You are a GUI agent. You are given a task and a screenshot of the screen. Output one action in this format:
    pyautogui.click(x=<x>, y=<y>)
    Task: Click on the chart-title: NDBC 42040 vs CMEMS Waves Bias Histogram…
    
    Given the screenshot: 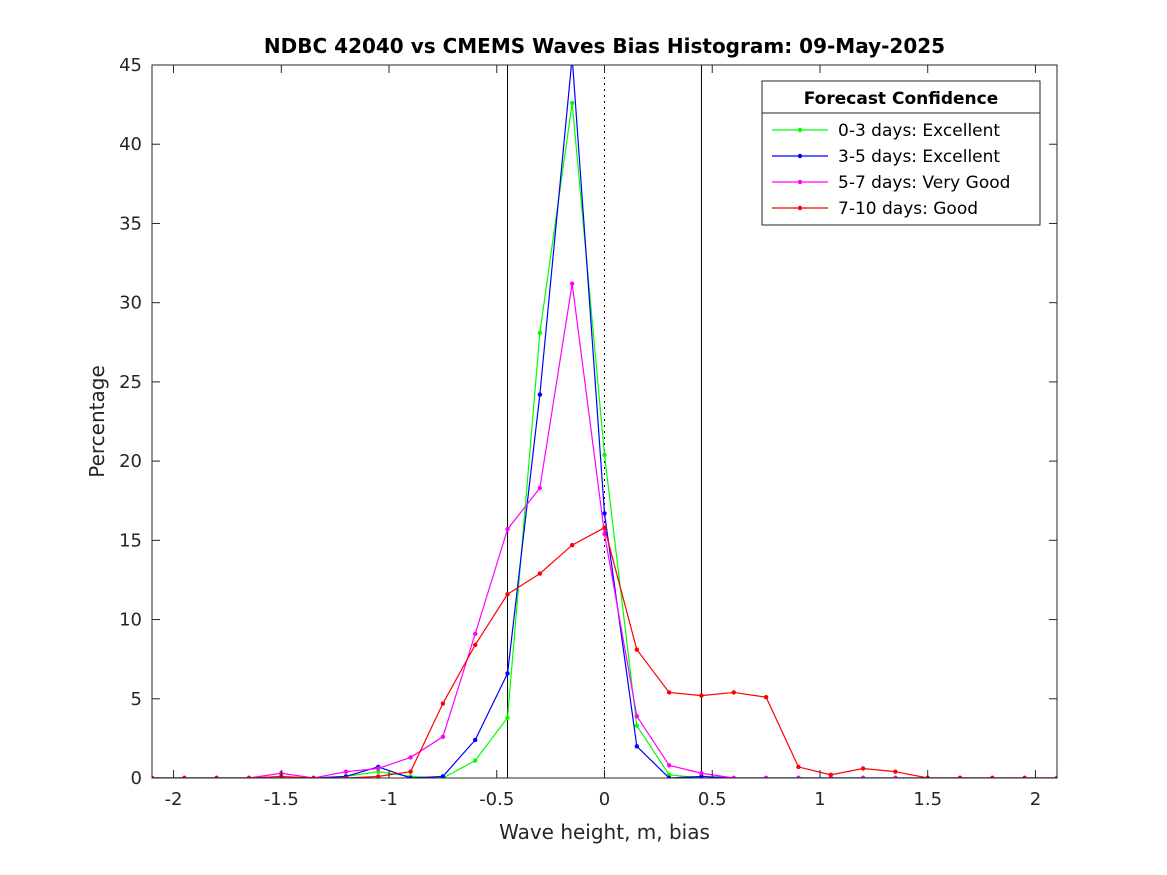 What is the action you would take?
    pyautogui.click(x=604, y=46)
    